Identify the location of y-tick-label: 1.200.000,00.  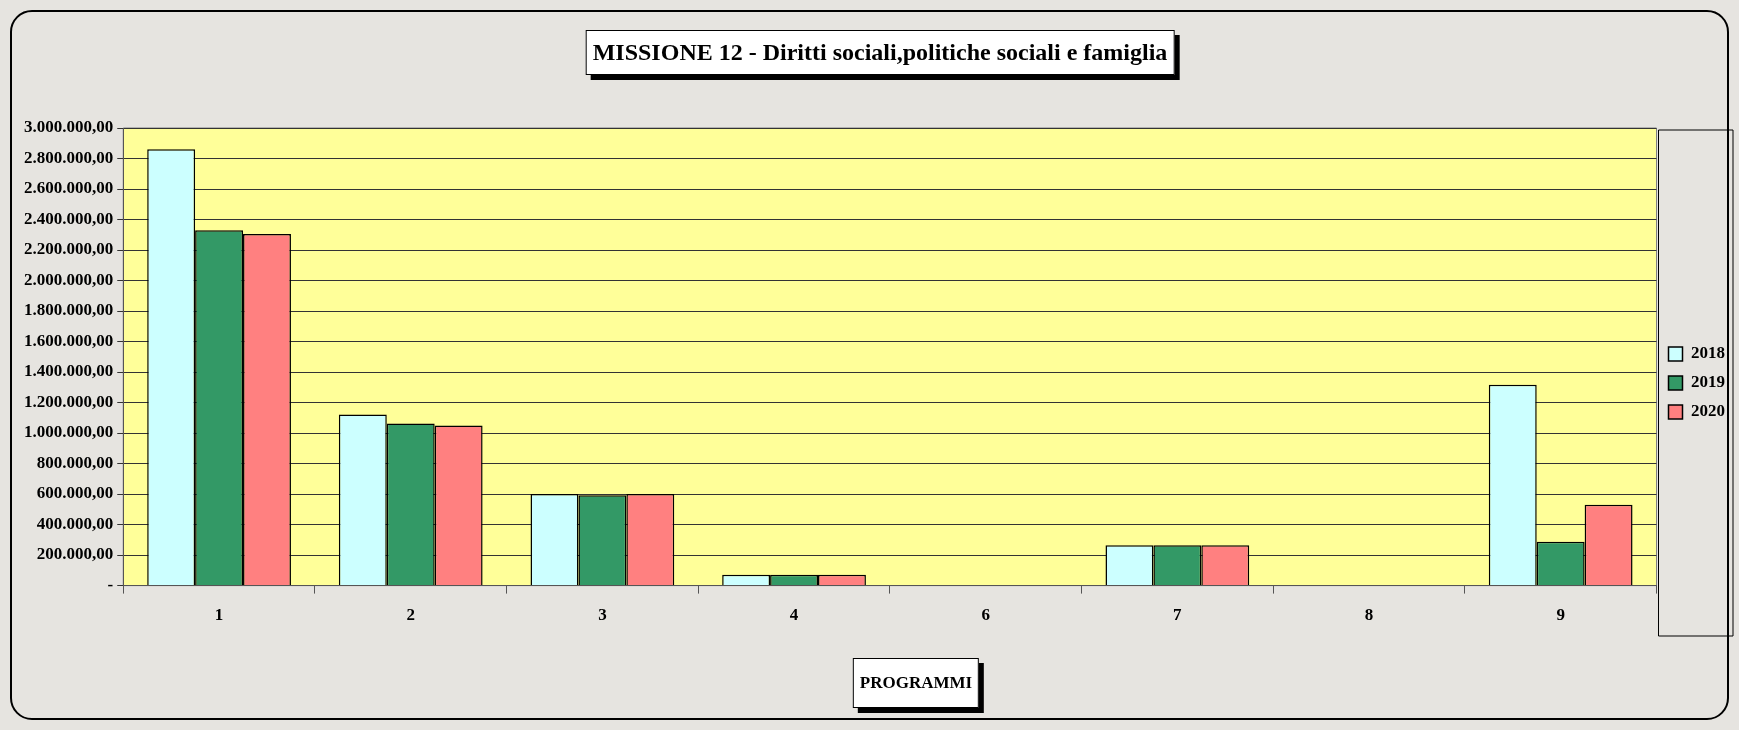
(69, 401).